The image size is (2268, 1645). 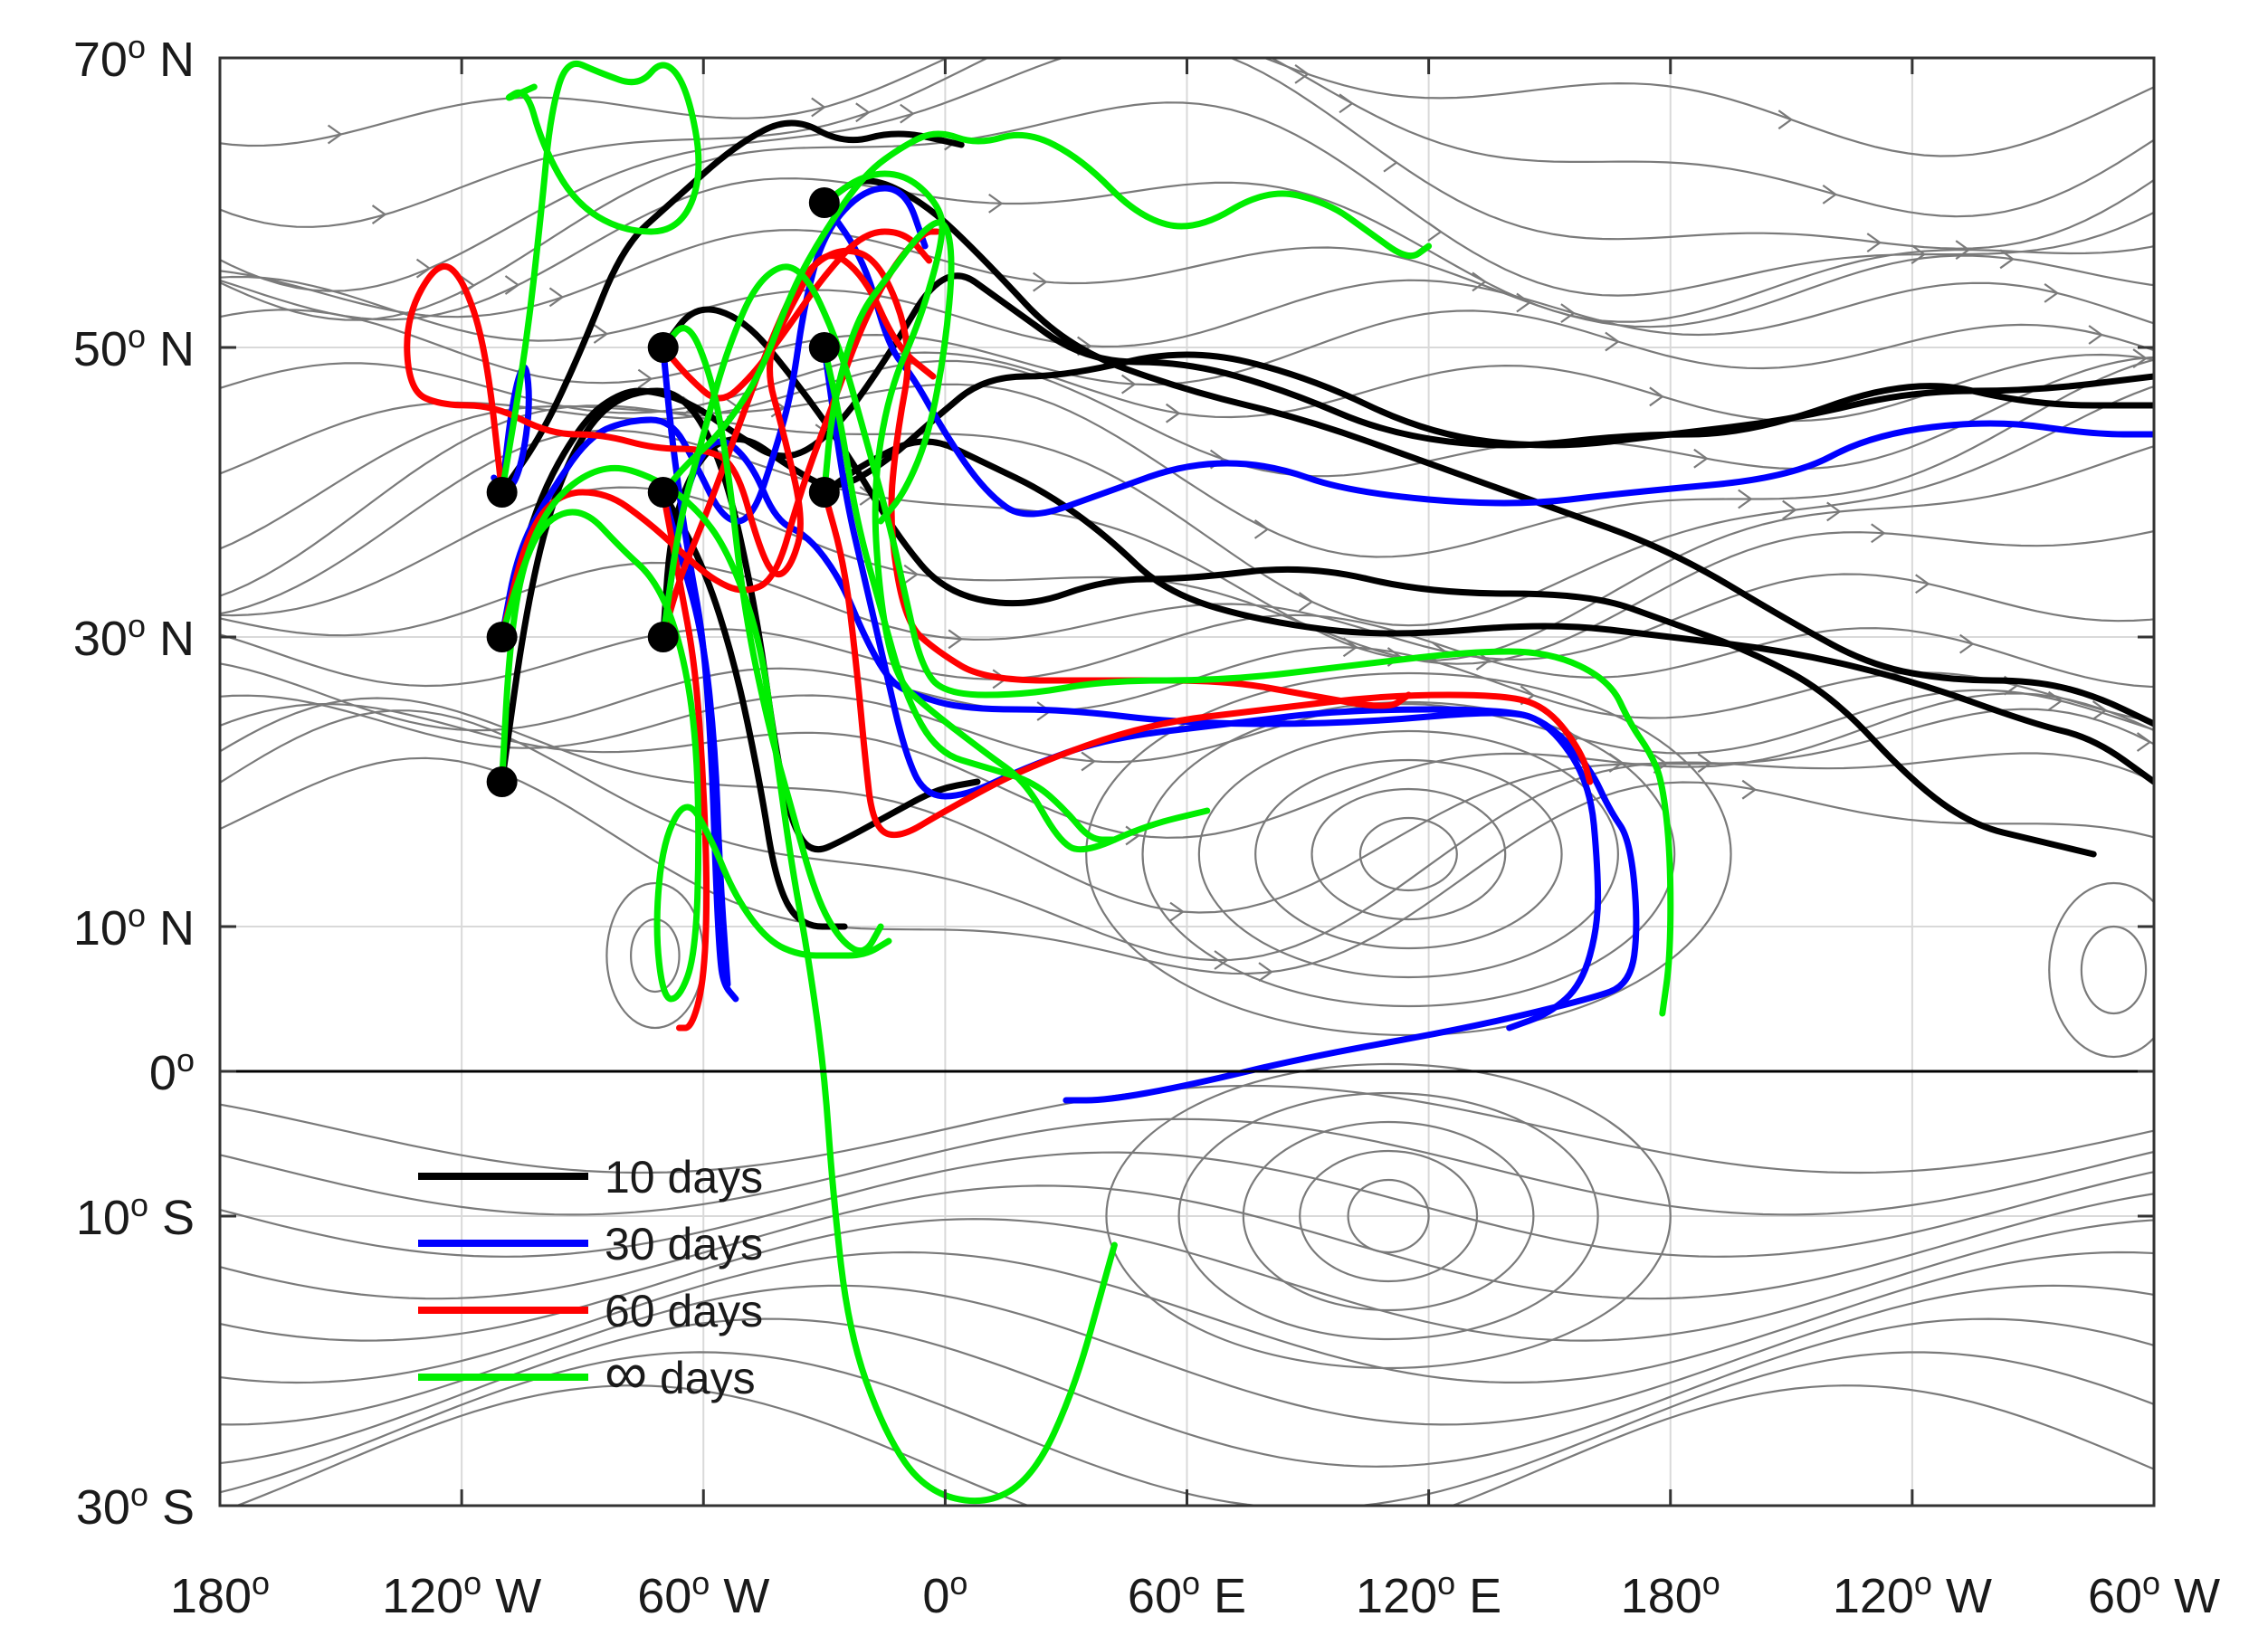 I want to click on x-tick-label: 180o, so click(x=220, y=1594).